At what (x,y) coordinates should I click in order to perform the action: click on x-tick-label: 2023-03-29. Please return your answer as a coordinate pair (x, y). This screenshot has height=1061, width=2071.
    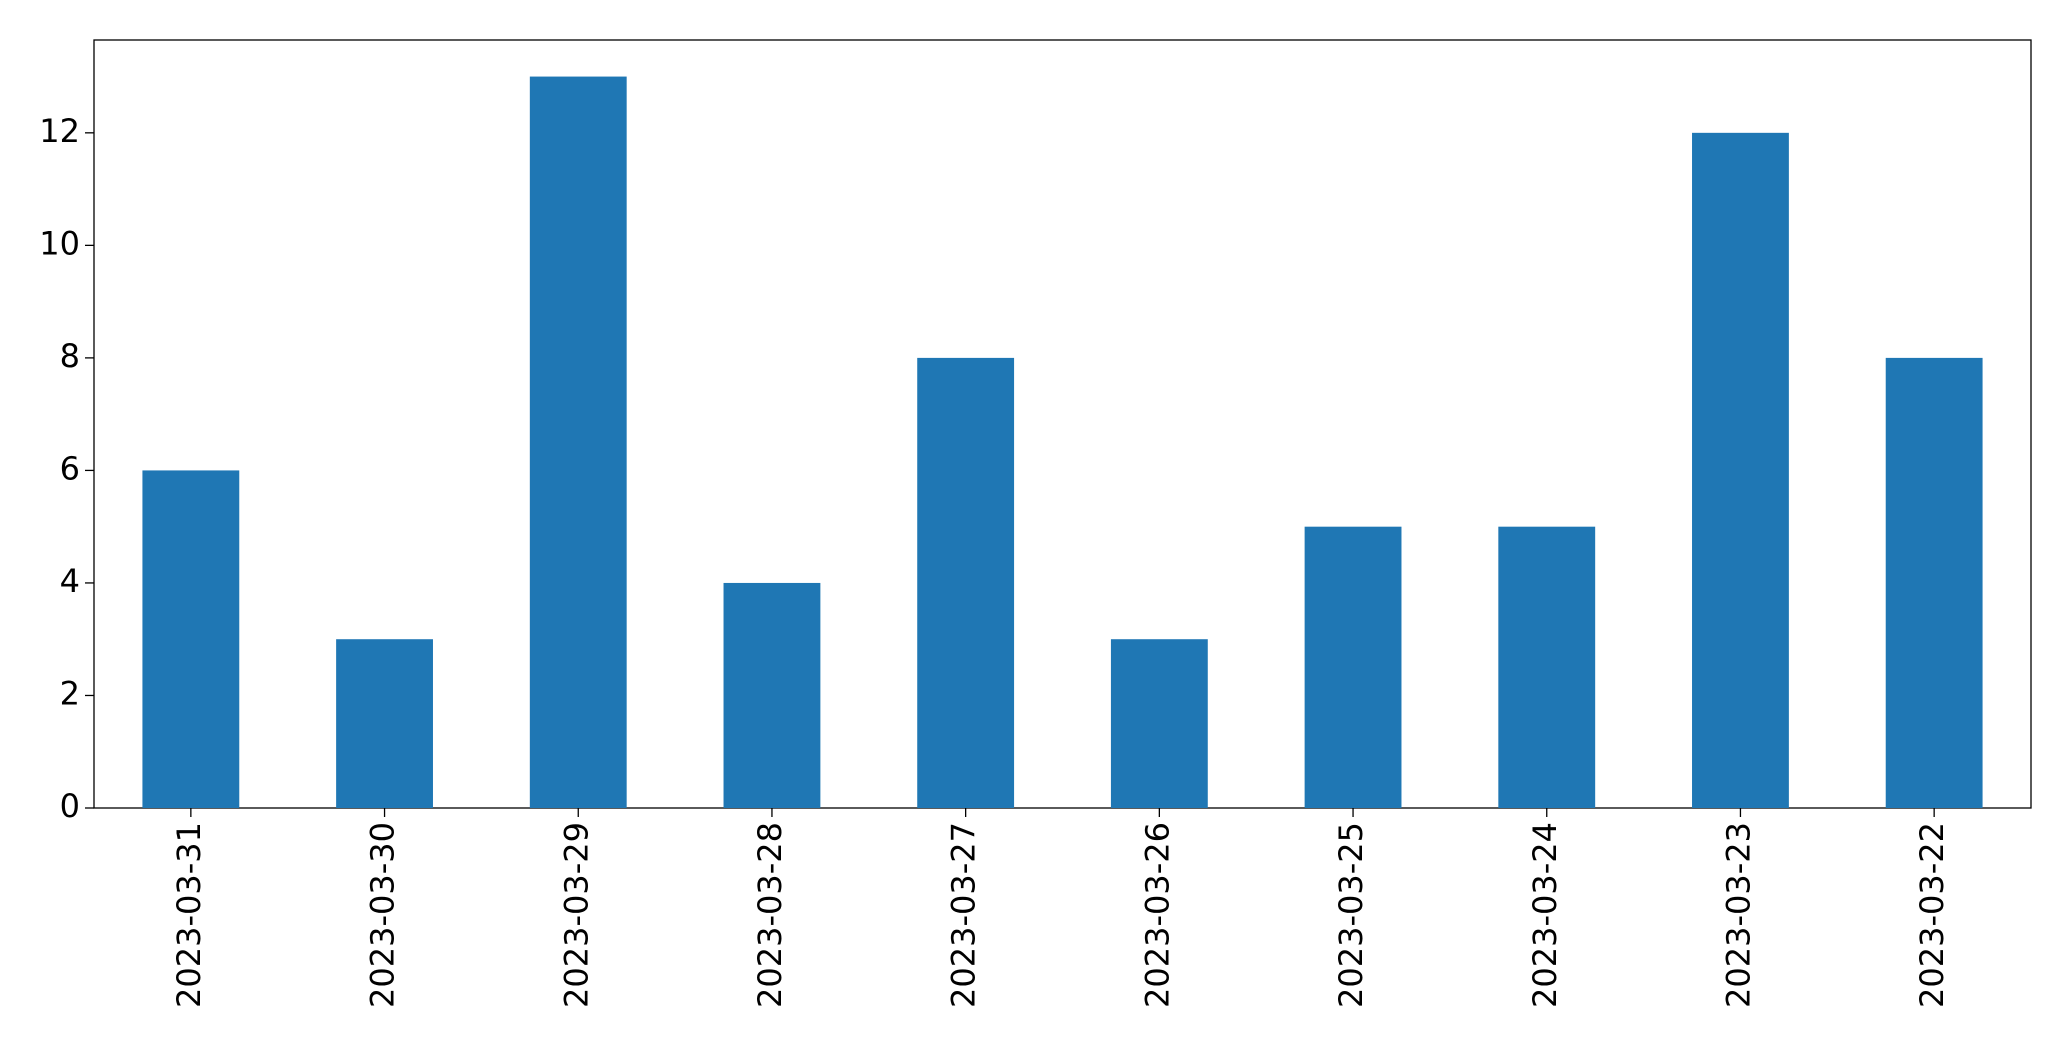
    Looking at the image, I should click on (576, 915).